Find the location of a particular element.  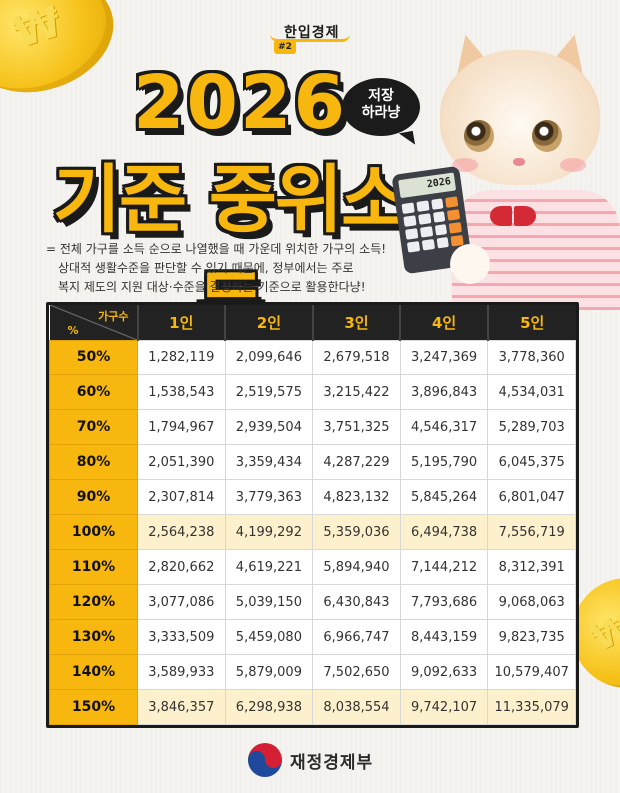

row-percent-label: 60% is located at coordinates (93, 392).